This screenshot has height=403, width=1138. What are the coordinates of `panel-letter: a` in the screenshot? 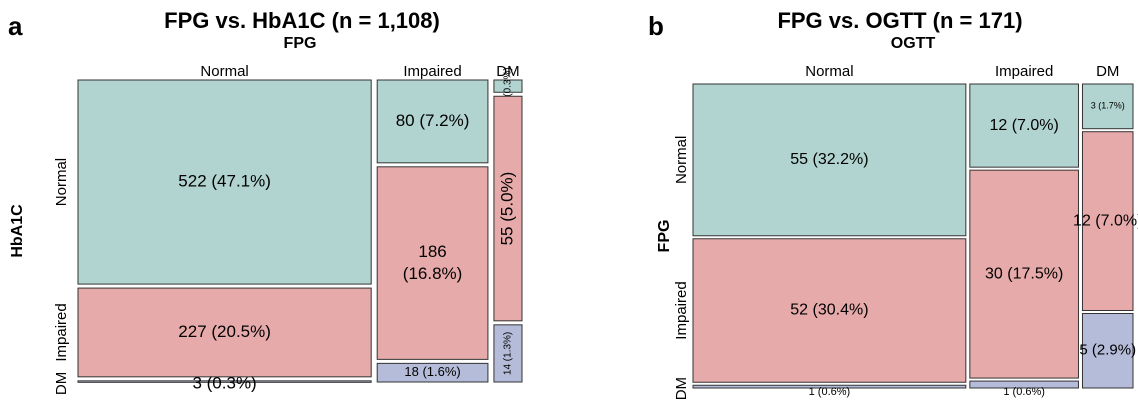 It's located at (15, 26).